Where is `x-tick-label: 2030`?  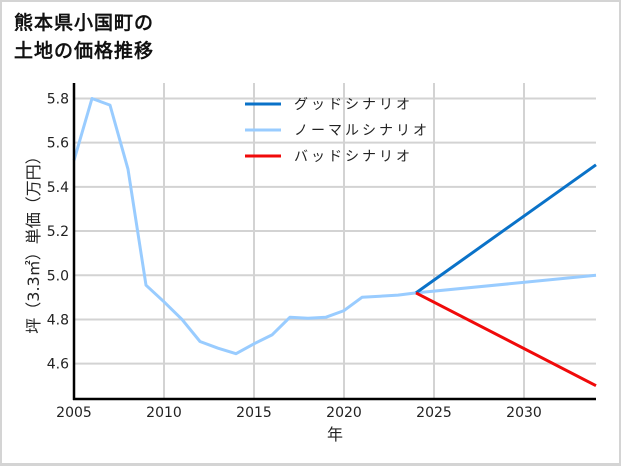
x-tick-label: 2030 is located at coordinates (524, 413).